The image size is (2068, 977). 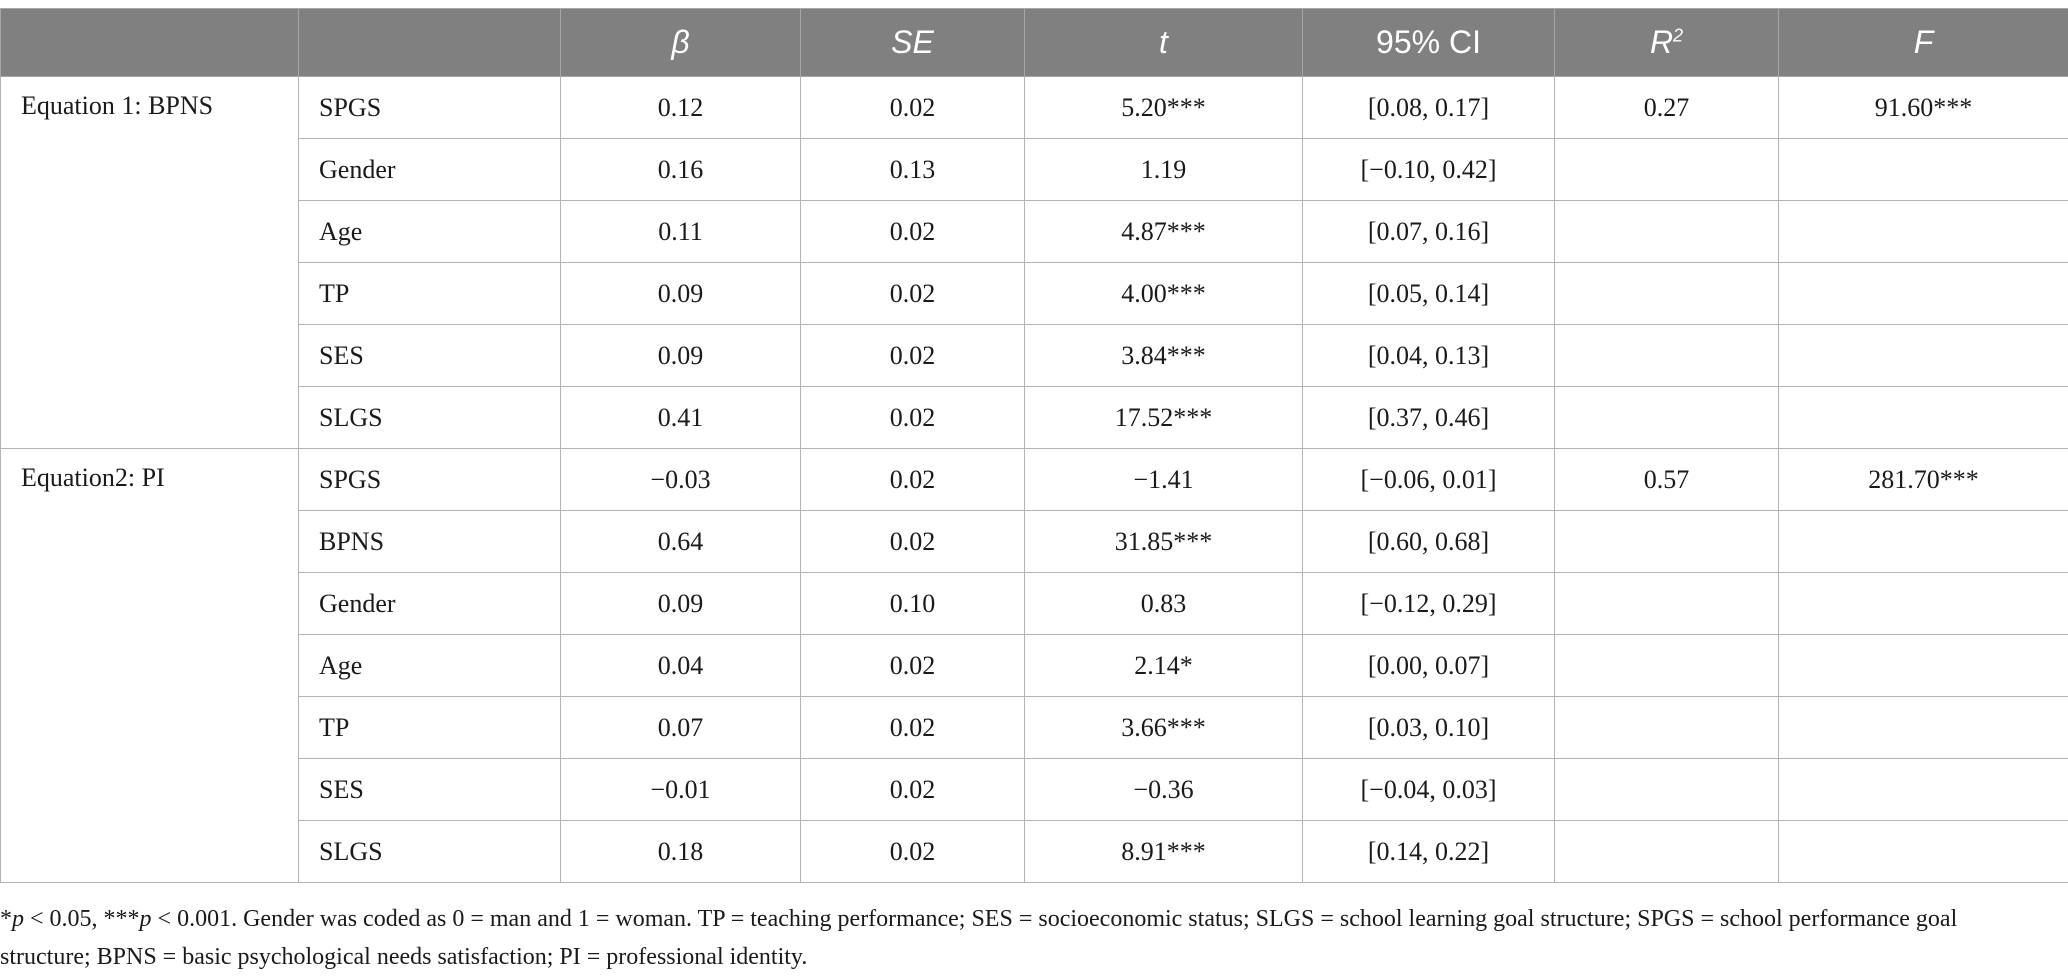 What do you see at coordinates (1163, 417) in the screenshot?
I see `cell-t: 17.52***` at bounding box center [1163, 417].